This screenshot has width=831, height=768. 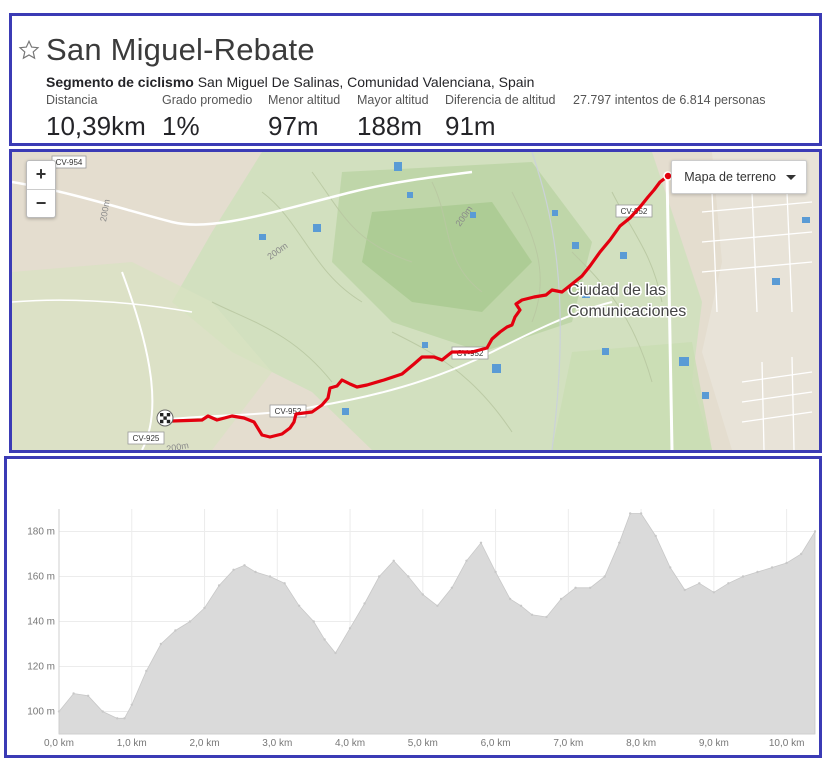 What do you see at coordinates (215, 117) in the screenshot?
I see `stat-avg-grade: Grado promedio 1%` at bounding box center [215, 117].